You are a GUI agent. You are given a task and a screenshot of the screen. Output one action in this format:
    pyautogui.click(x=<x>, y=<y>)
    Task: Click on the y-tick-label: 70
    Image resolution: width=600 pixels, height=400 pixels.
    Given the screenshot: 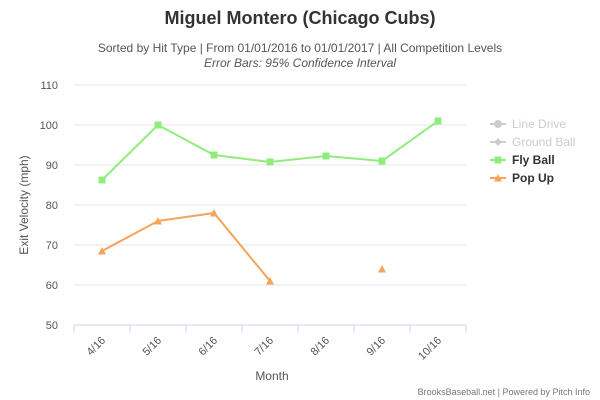 What is the action you would take?
    pyautogui.click(x=52, y=246)
    